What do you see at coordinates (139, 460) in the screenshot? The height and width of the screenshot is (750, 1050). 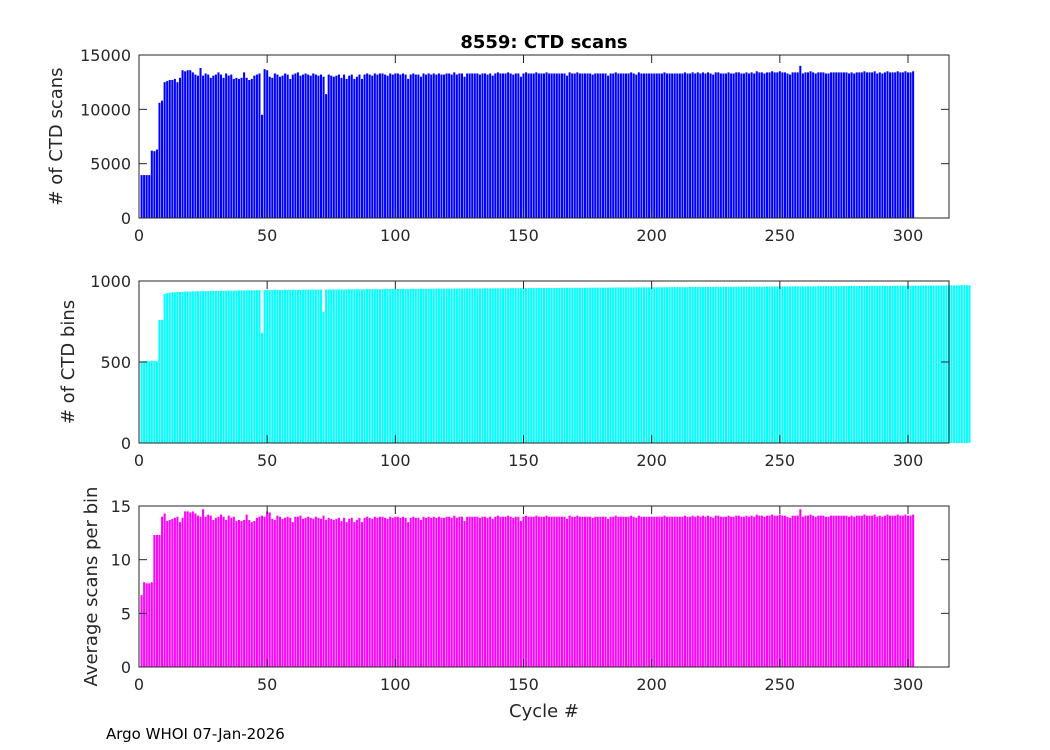 I see `x-tick-label: 0` at bounding box center [139, 460].